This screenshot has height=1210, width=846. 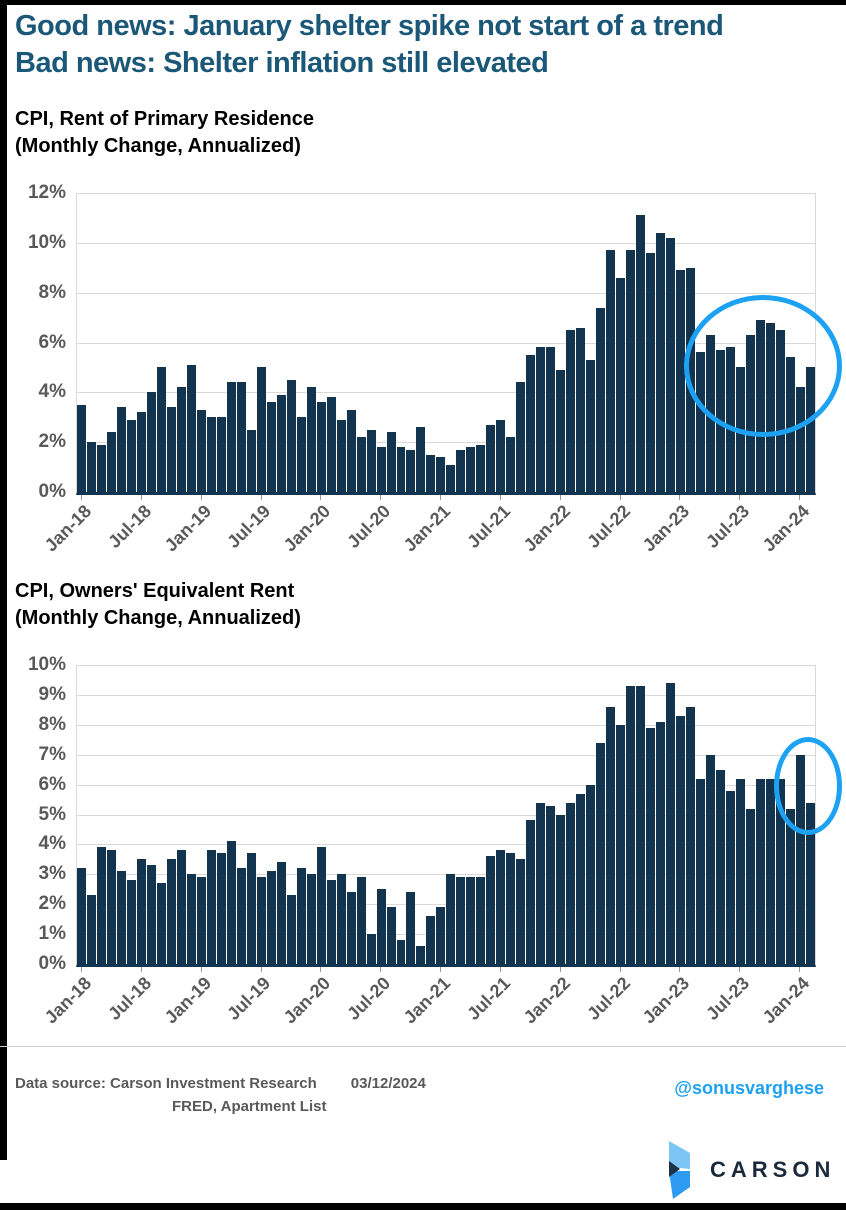 What do you see at coordinates (249, 1106) in the screenshot?
I see `data-source-text-line2: FRED, Apartment List` at bounding box center [249, 1106].